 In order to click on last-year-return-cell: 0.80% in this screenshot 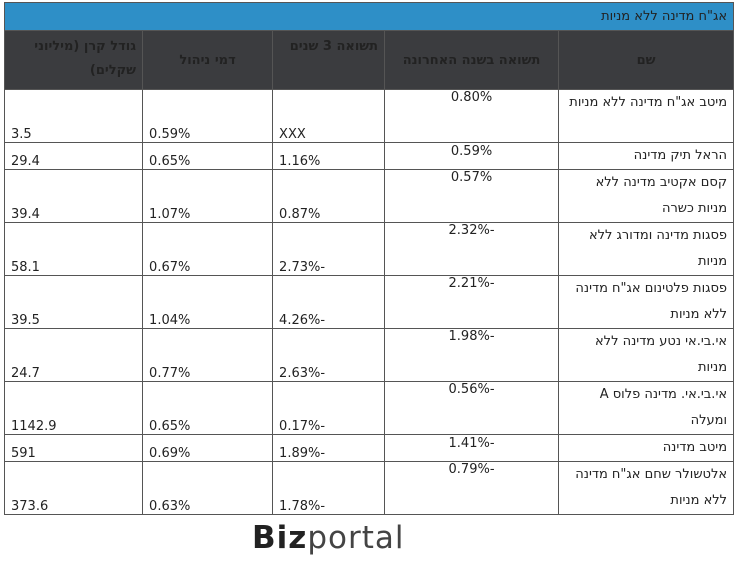, I will do `click(472, 116)`.